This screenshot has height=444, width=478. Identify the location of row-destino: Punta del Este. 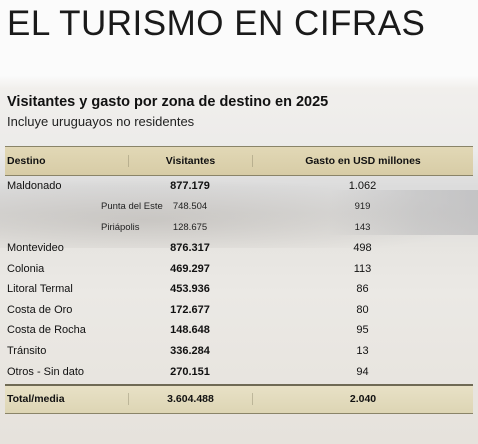
(132, 207).